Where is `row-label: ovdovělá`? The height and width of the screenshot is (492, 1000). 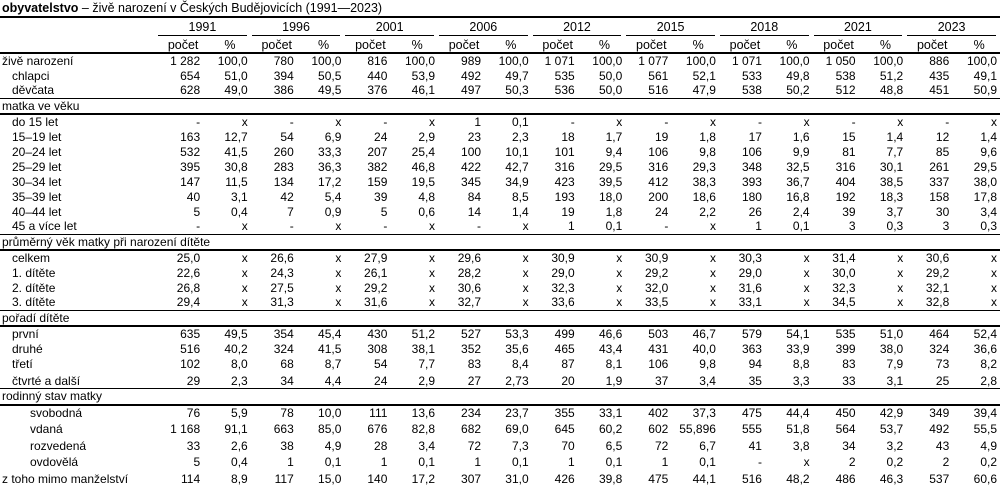
row-label: ovdovělá is located at coordinates (54, 462).